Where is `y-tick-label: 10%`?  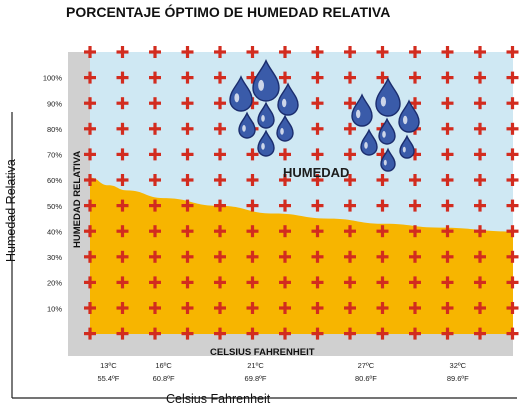 y-tick-label: 10% is located at coordinates (54, 308).